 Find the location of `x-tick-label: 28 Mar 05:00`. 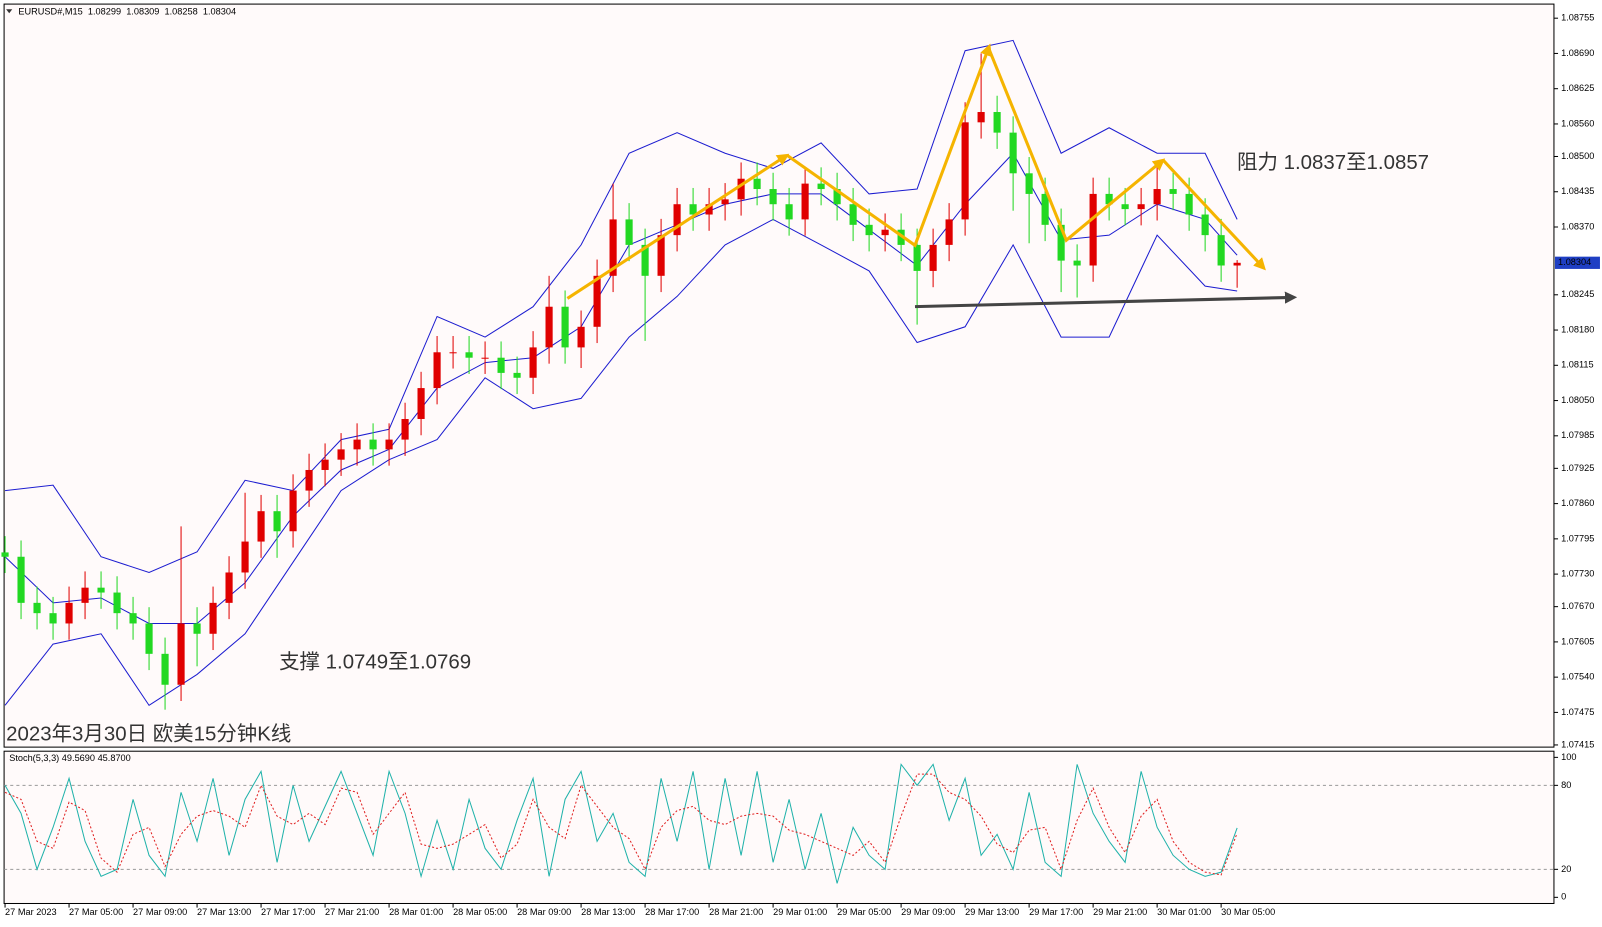

x-tick-label: 28 Mar 05:00 is located at coordinates (480, 912).